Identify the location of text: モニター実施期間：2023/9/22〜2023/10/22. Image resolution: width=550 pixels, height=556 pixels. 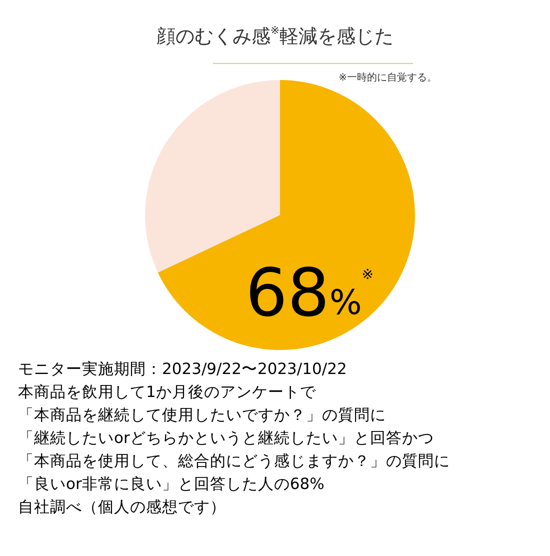
(183, 369).